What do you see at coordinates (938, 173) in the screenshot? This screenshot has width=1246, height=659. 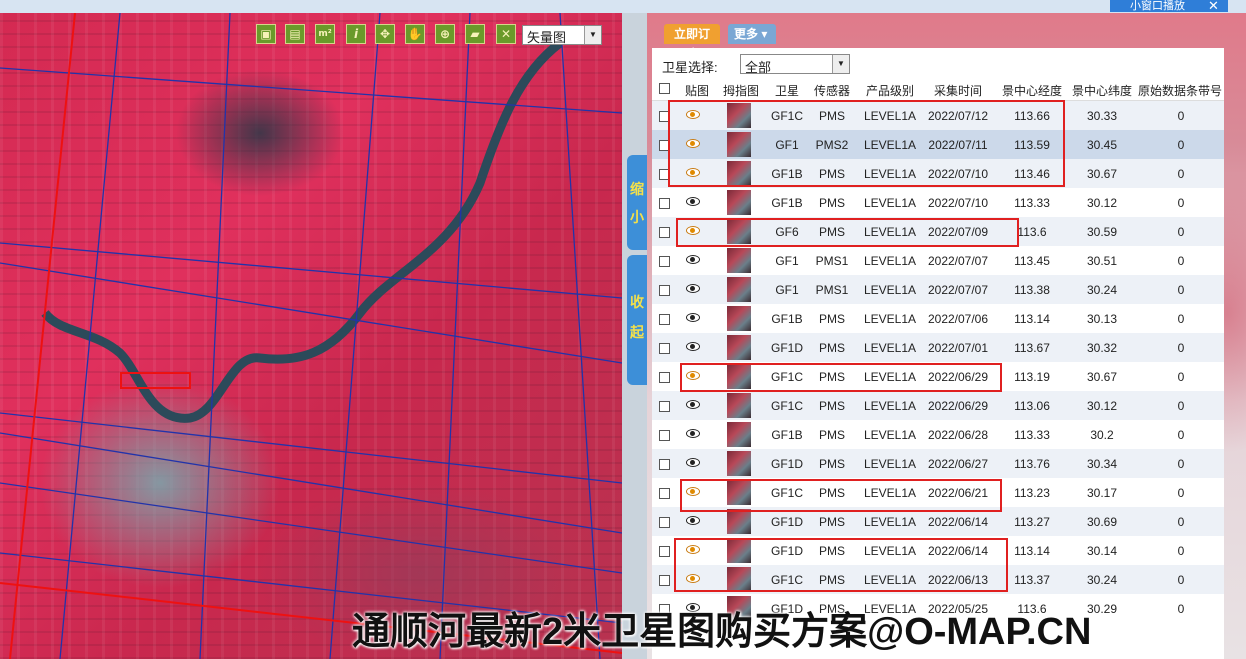 I see `table-row: GF1B PMS LEVEL1A 2022/07/10 113.46 30.67 0` at bounding box center [938, 173].